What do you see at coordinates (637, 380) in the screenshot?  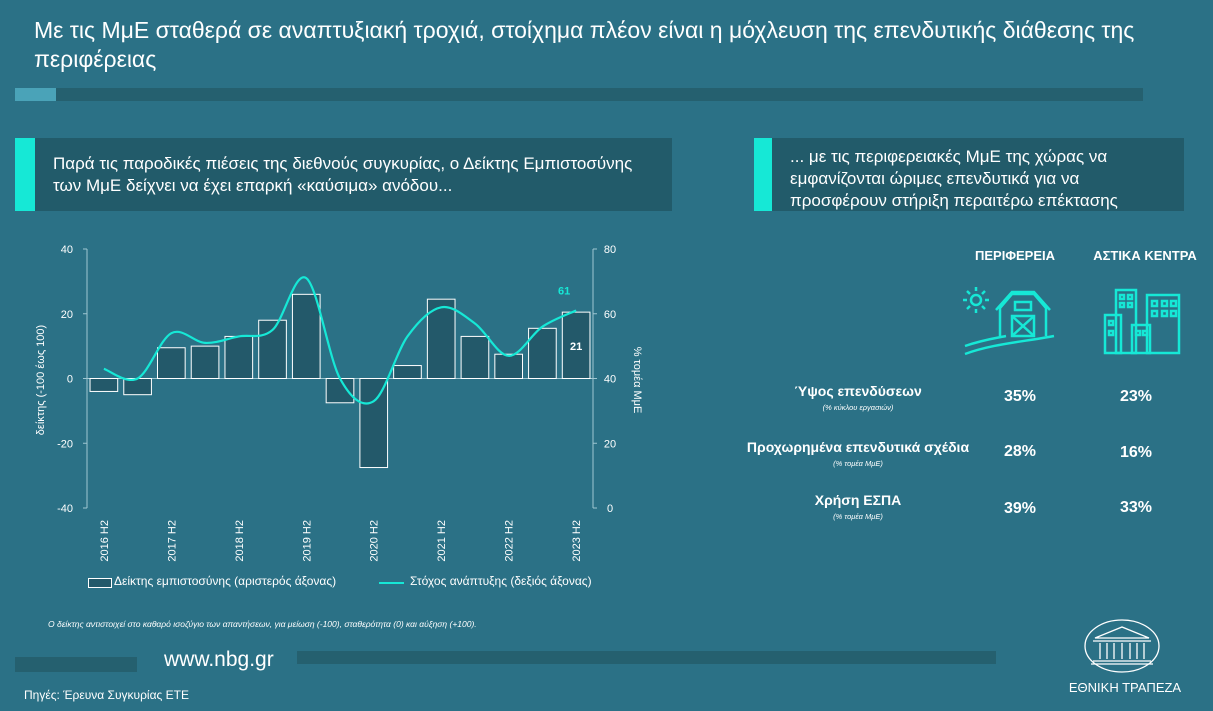 I see `right-axis-label: % τομέα ΜμΕ` at bounding box center [637, 380].